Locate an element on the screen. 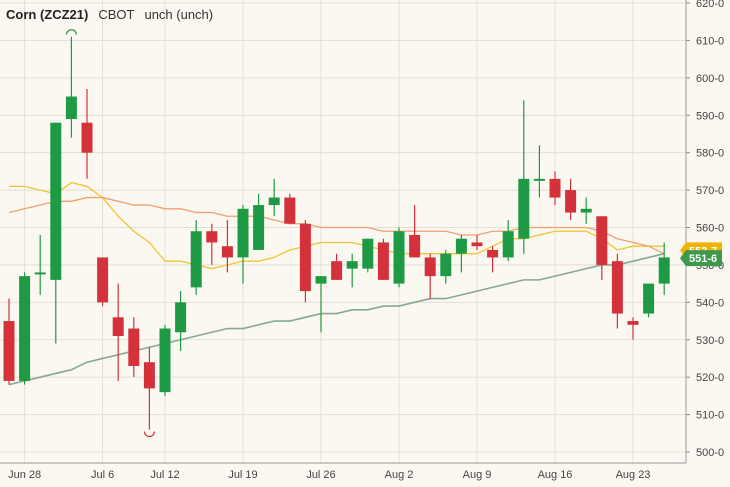 This screenshot has width=730, height=487. x-tick-label: Jul 19 is located at coordinates (242, 475).